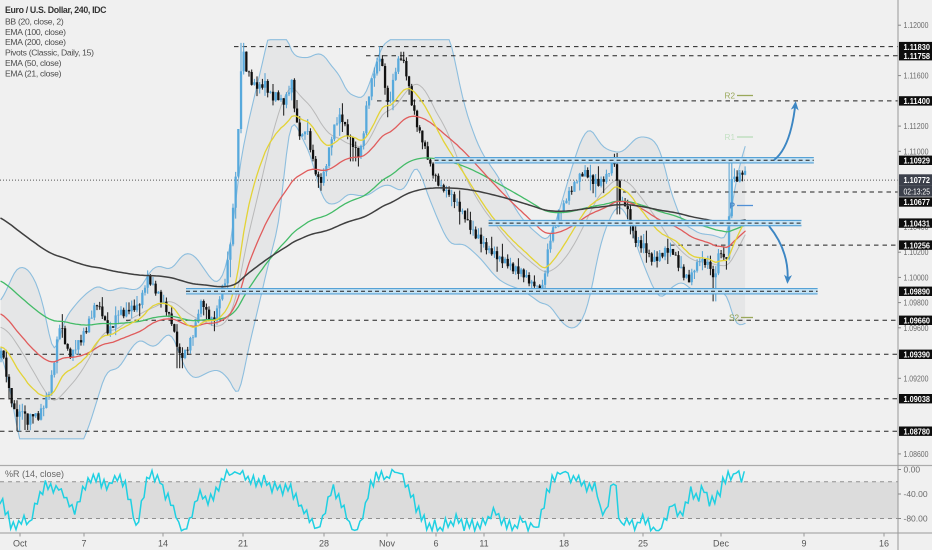 This screenshot has height=550, width=932. I want to click on svg-text: EMA (21, close), so click(33, 74).